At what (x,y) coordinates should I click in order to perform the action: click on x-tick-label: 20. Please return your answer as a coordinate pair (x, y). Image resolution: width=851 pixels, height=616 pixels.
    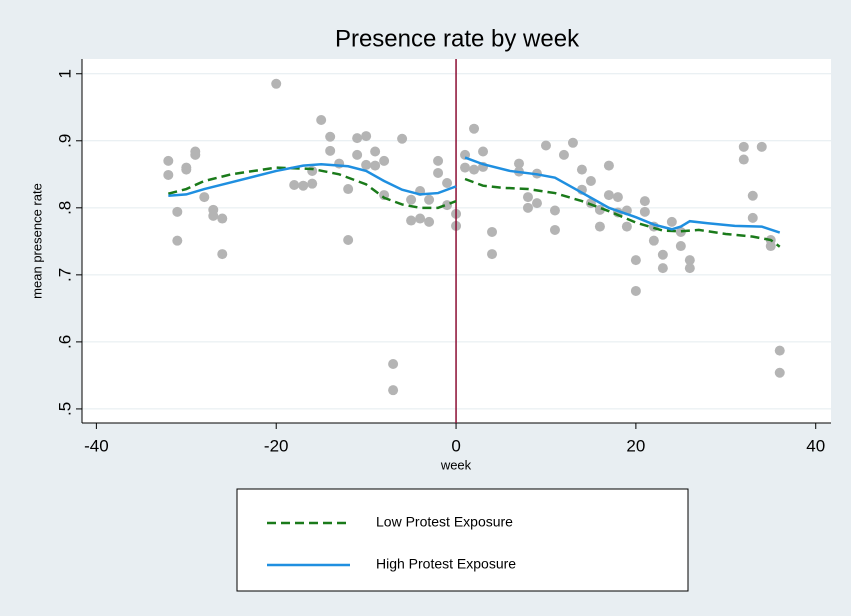
    Looking at the image, I should click on (635, 445).